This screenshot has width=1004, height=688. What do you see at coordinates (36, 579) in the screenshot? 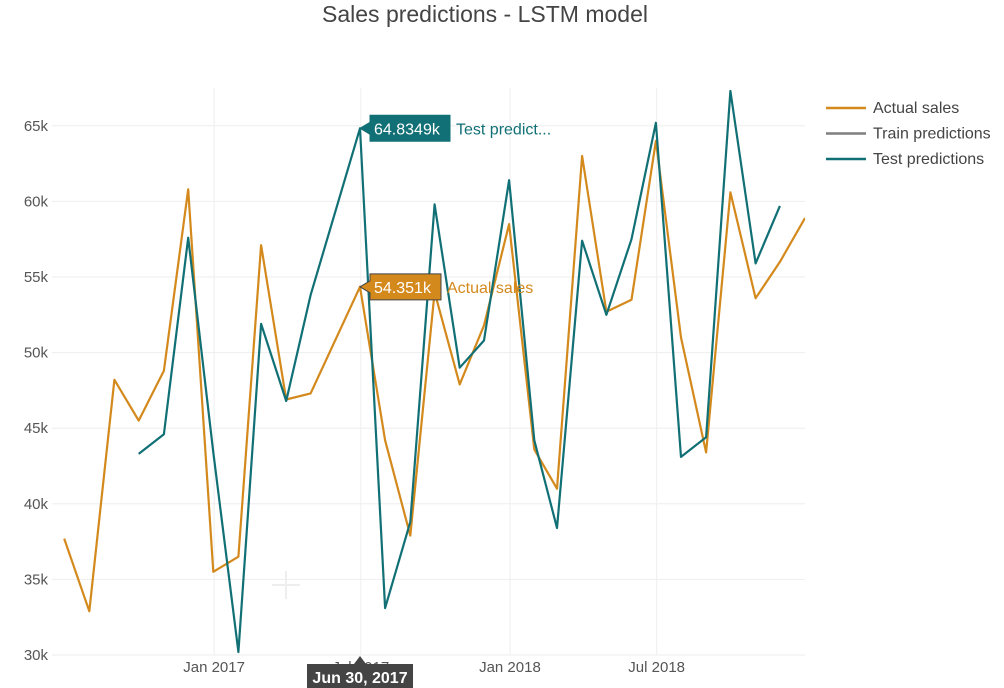
I see `y-tick-label: 35k` at bounding box center [36, 579].